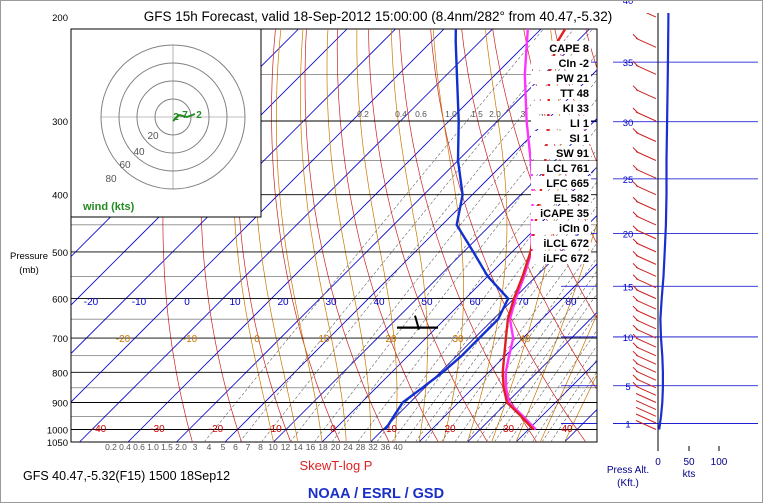  What do you see at coordinates (363, 114) in the screenshot?
I see `mixing-ratio-label: 0.2` at bounding box center [363, 114].